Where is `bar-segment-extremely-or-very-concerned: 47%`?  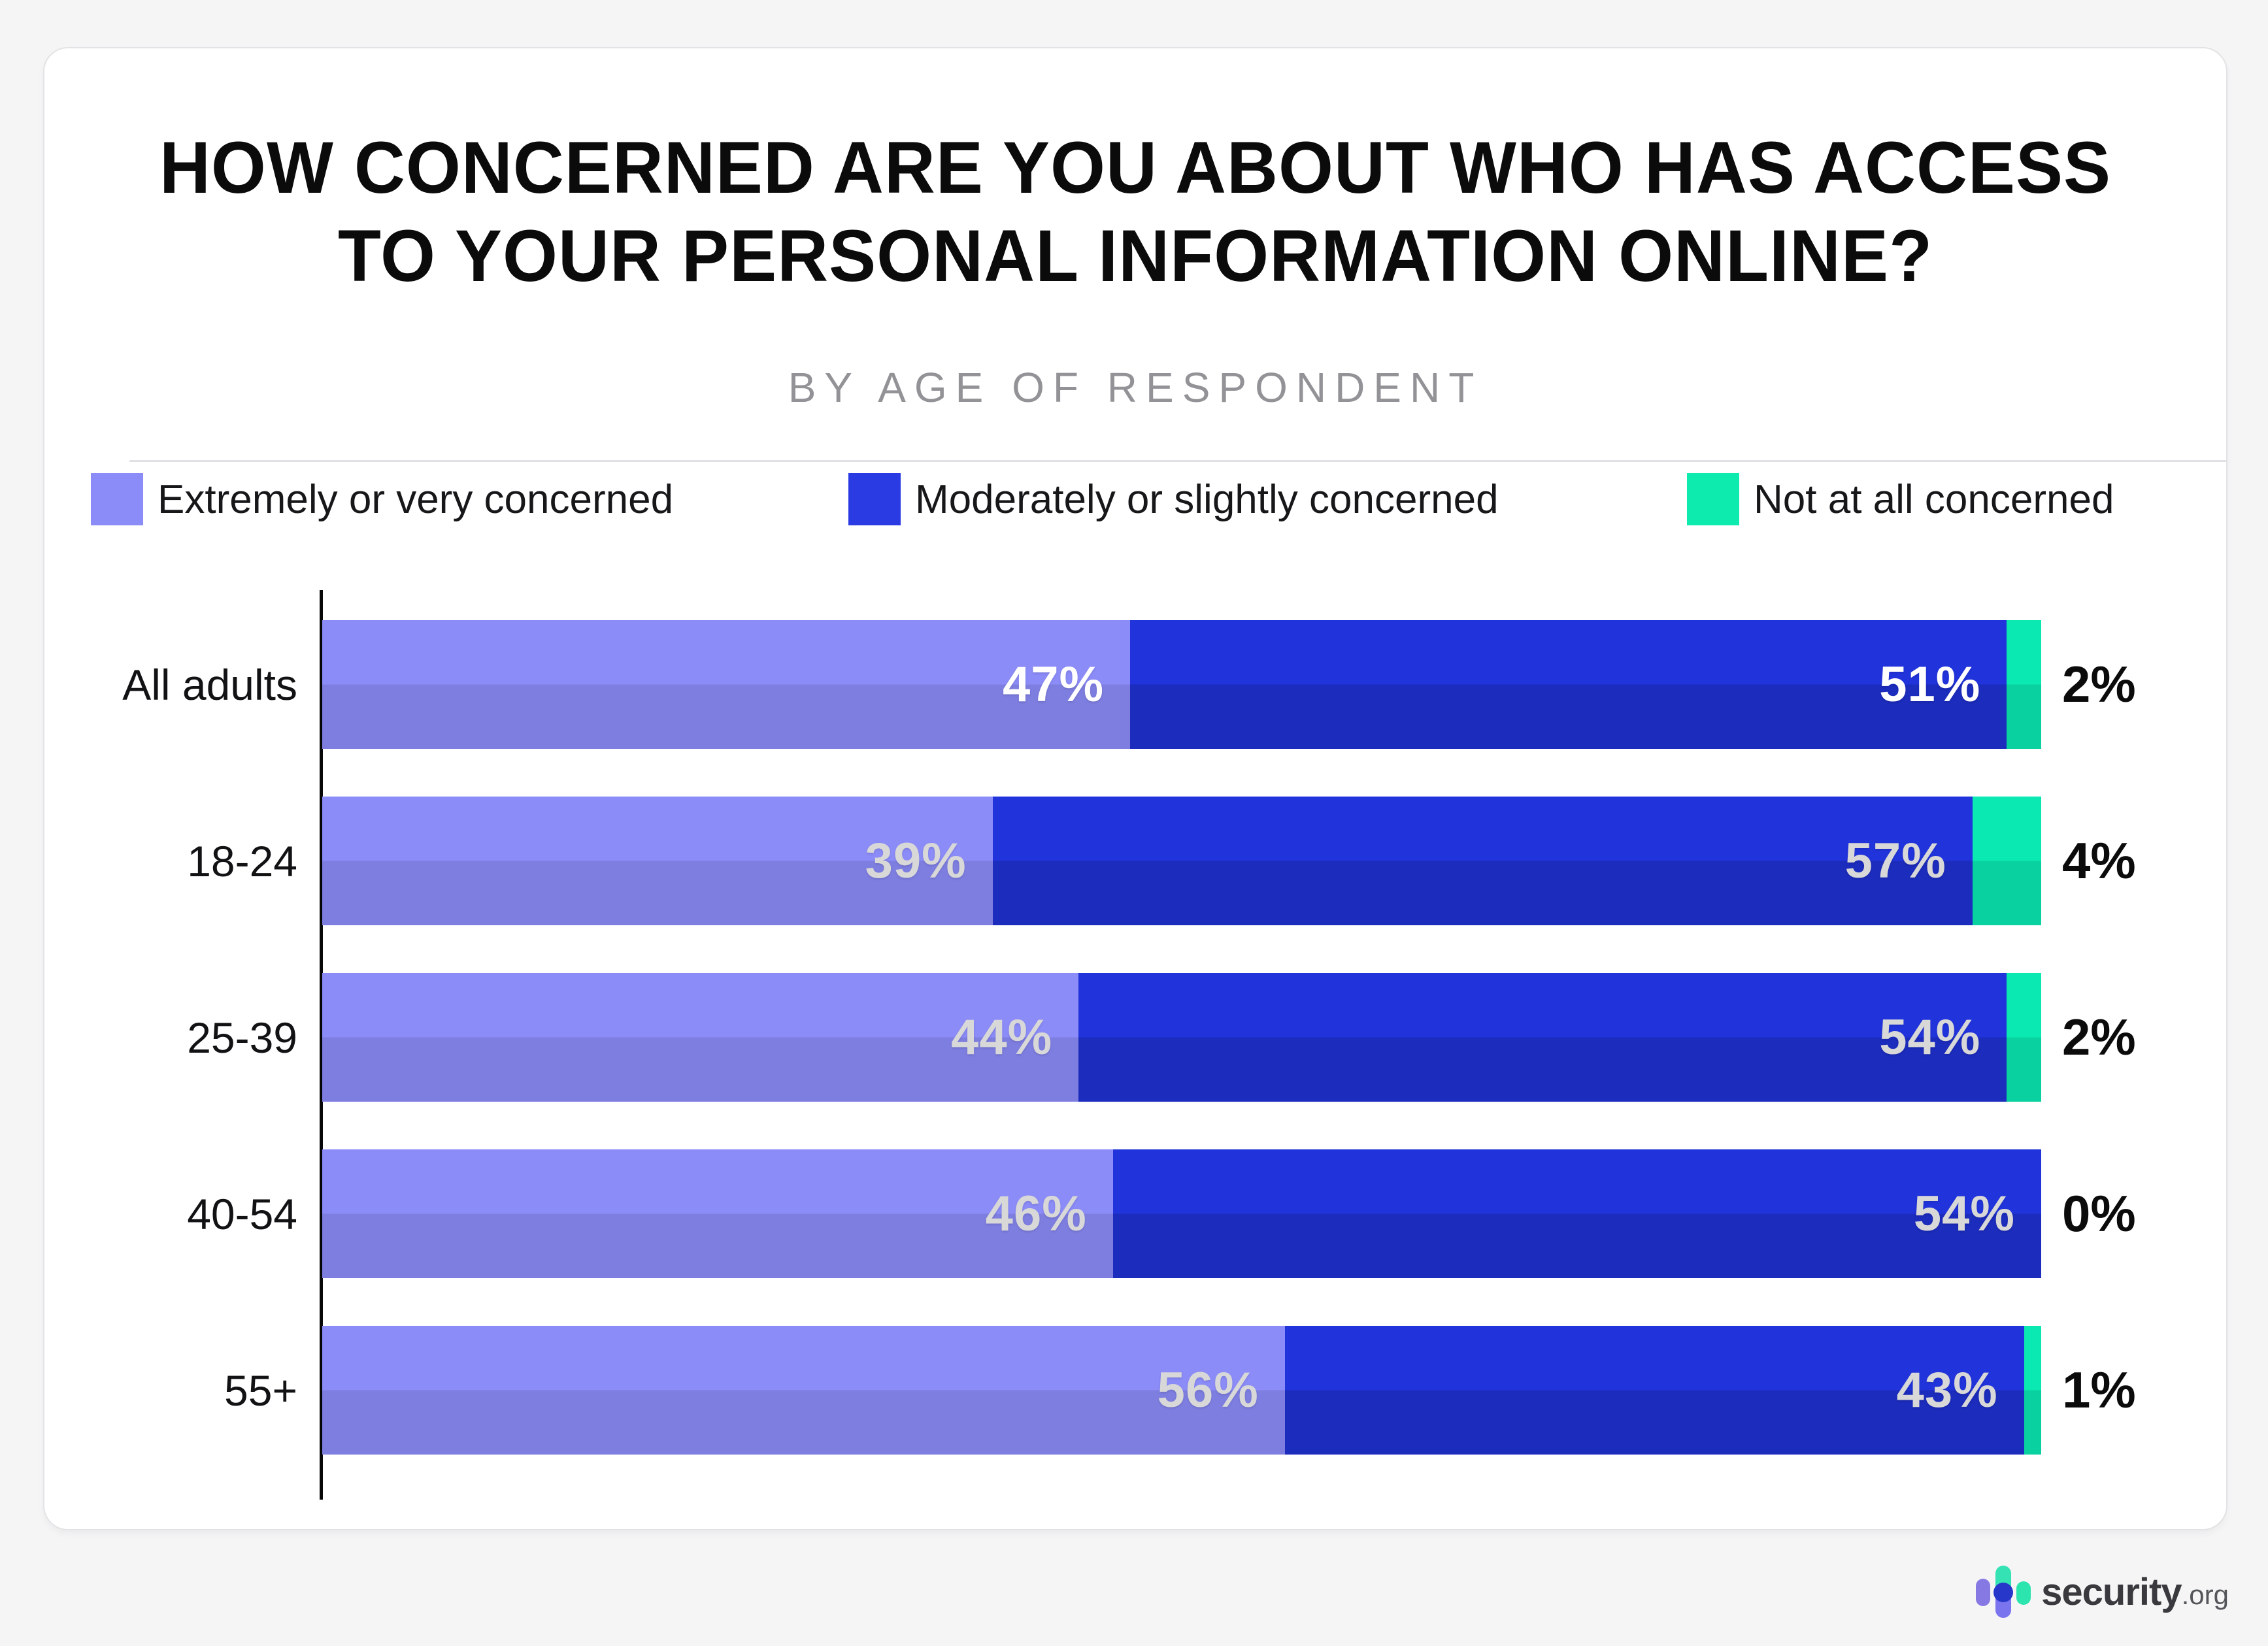 bar-segment-extremely-or-very-concerned: 47% is located at coordinates (727, 684).